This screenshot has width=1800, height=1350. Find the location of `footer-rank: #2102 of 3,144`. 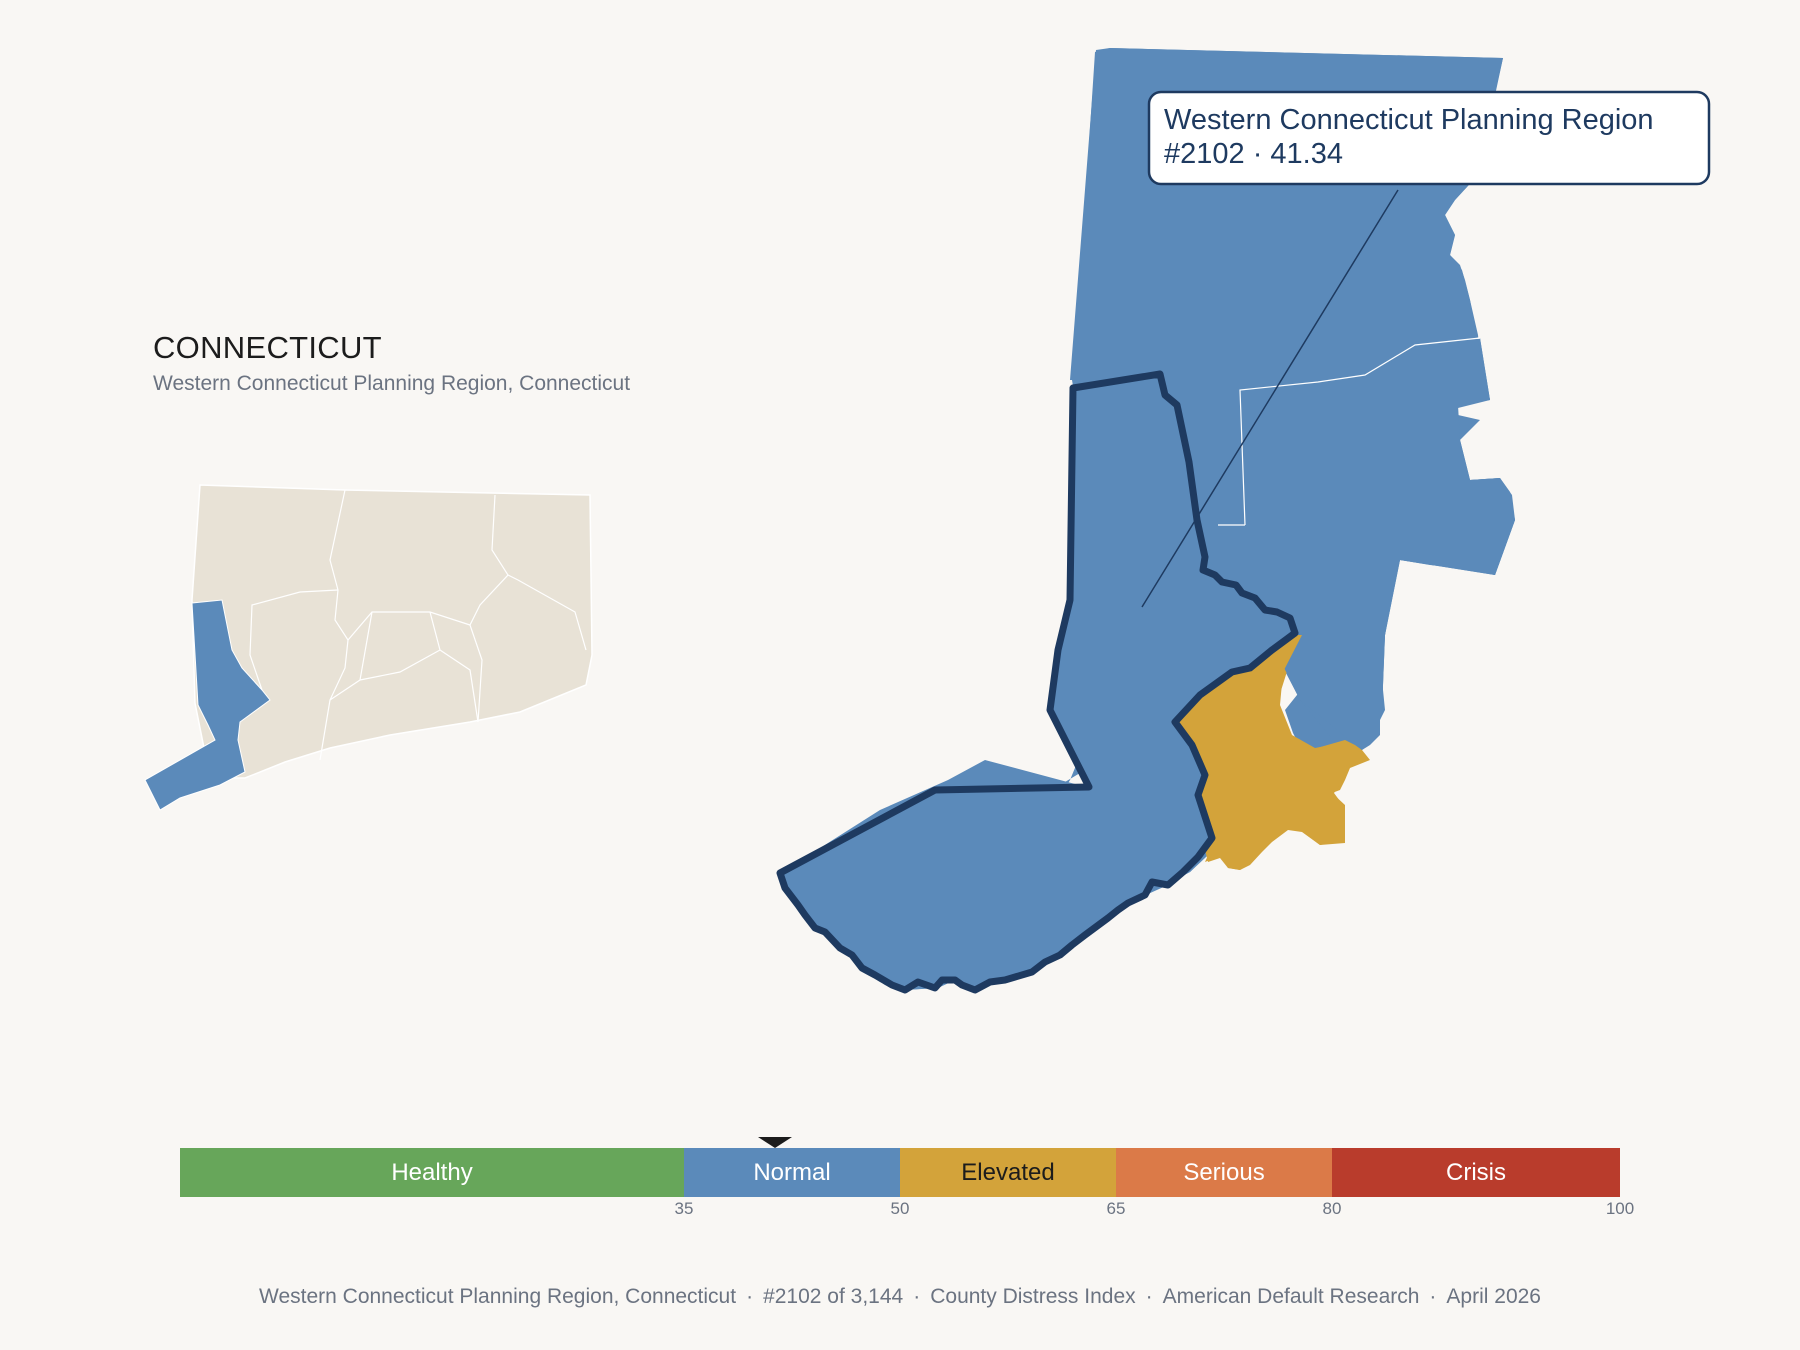

footer-rank: #2102 of 3,144 is located at coordinates (833, 1296).